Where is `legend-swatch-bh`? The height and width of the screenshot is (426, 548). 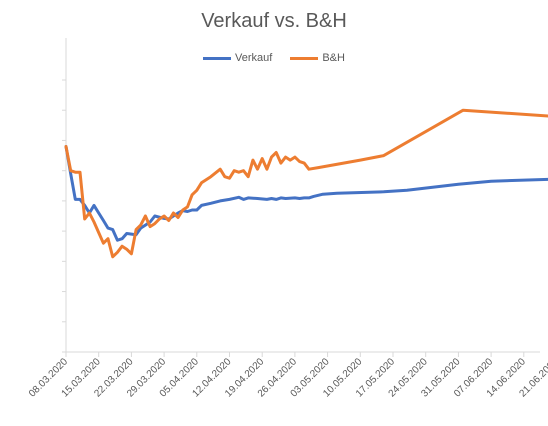
legend-swatch-bh is located at coordinates (304, 58).